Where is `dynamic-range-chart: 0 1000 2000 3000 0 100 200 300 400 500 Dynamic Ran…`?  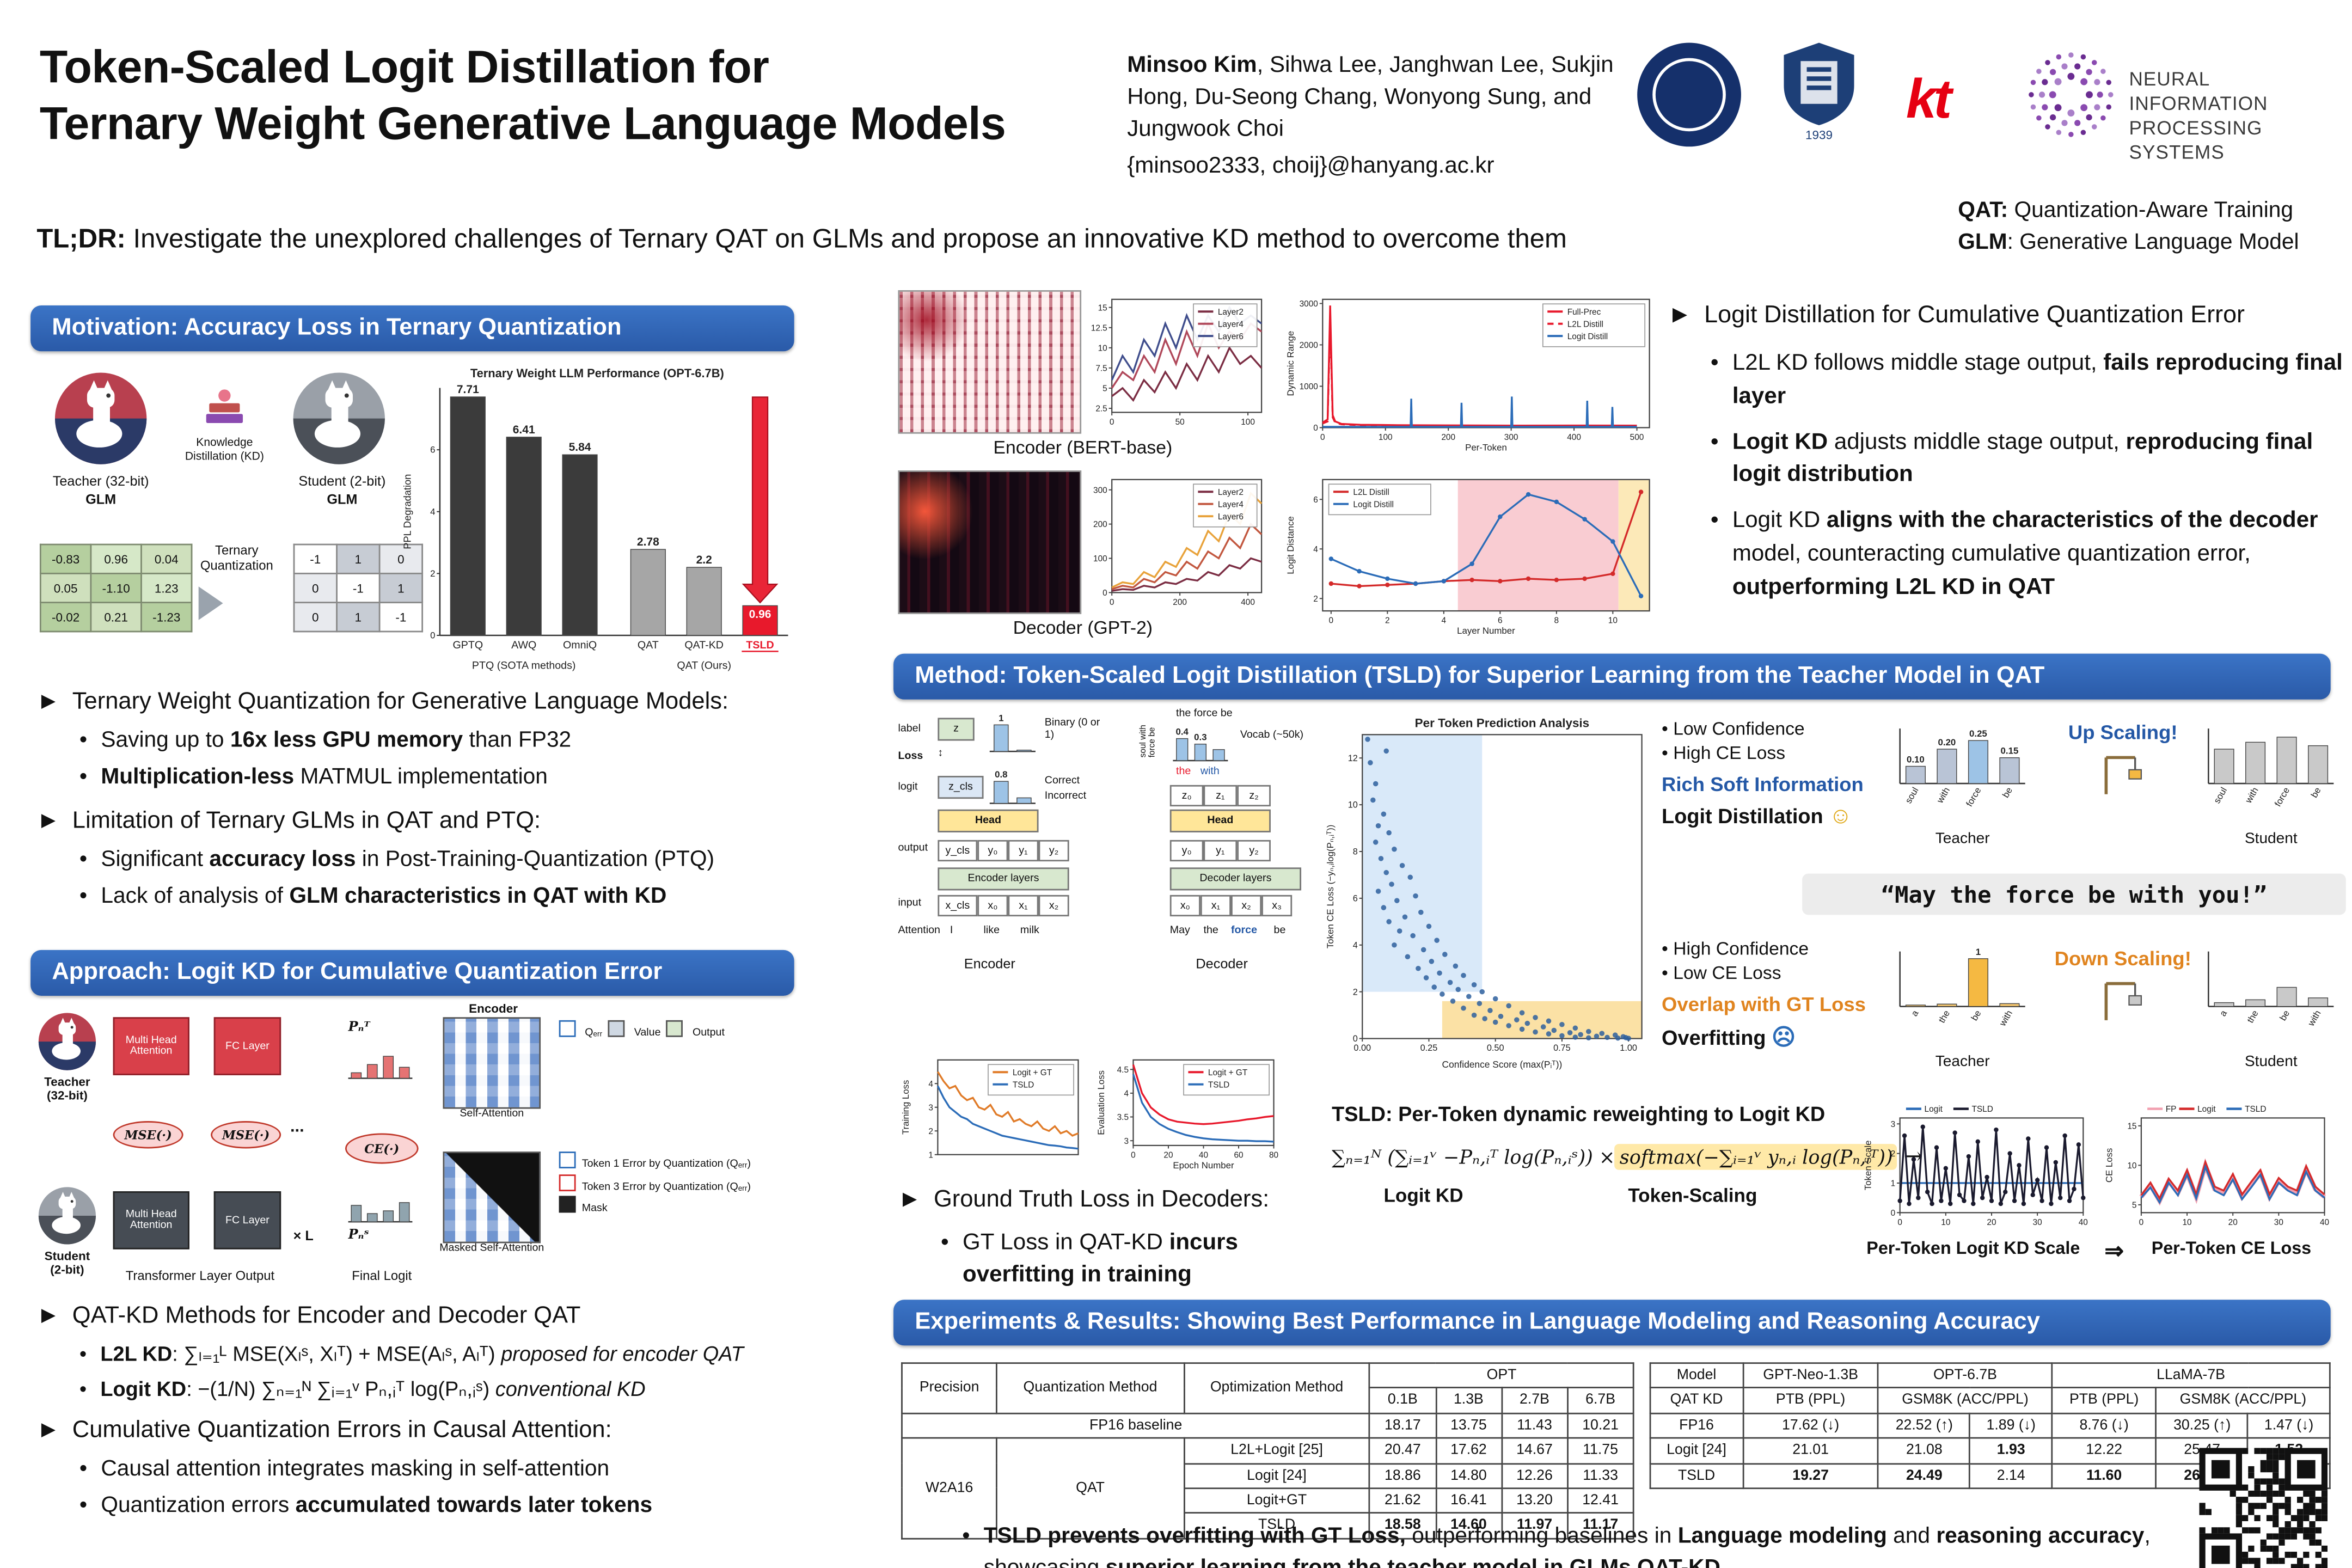 dynamic-range-chart: 0 1000 2000 3000 0 100 200 300 400 500 Dynamic Ran… is located at coordinates (1469, 372).